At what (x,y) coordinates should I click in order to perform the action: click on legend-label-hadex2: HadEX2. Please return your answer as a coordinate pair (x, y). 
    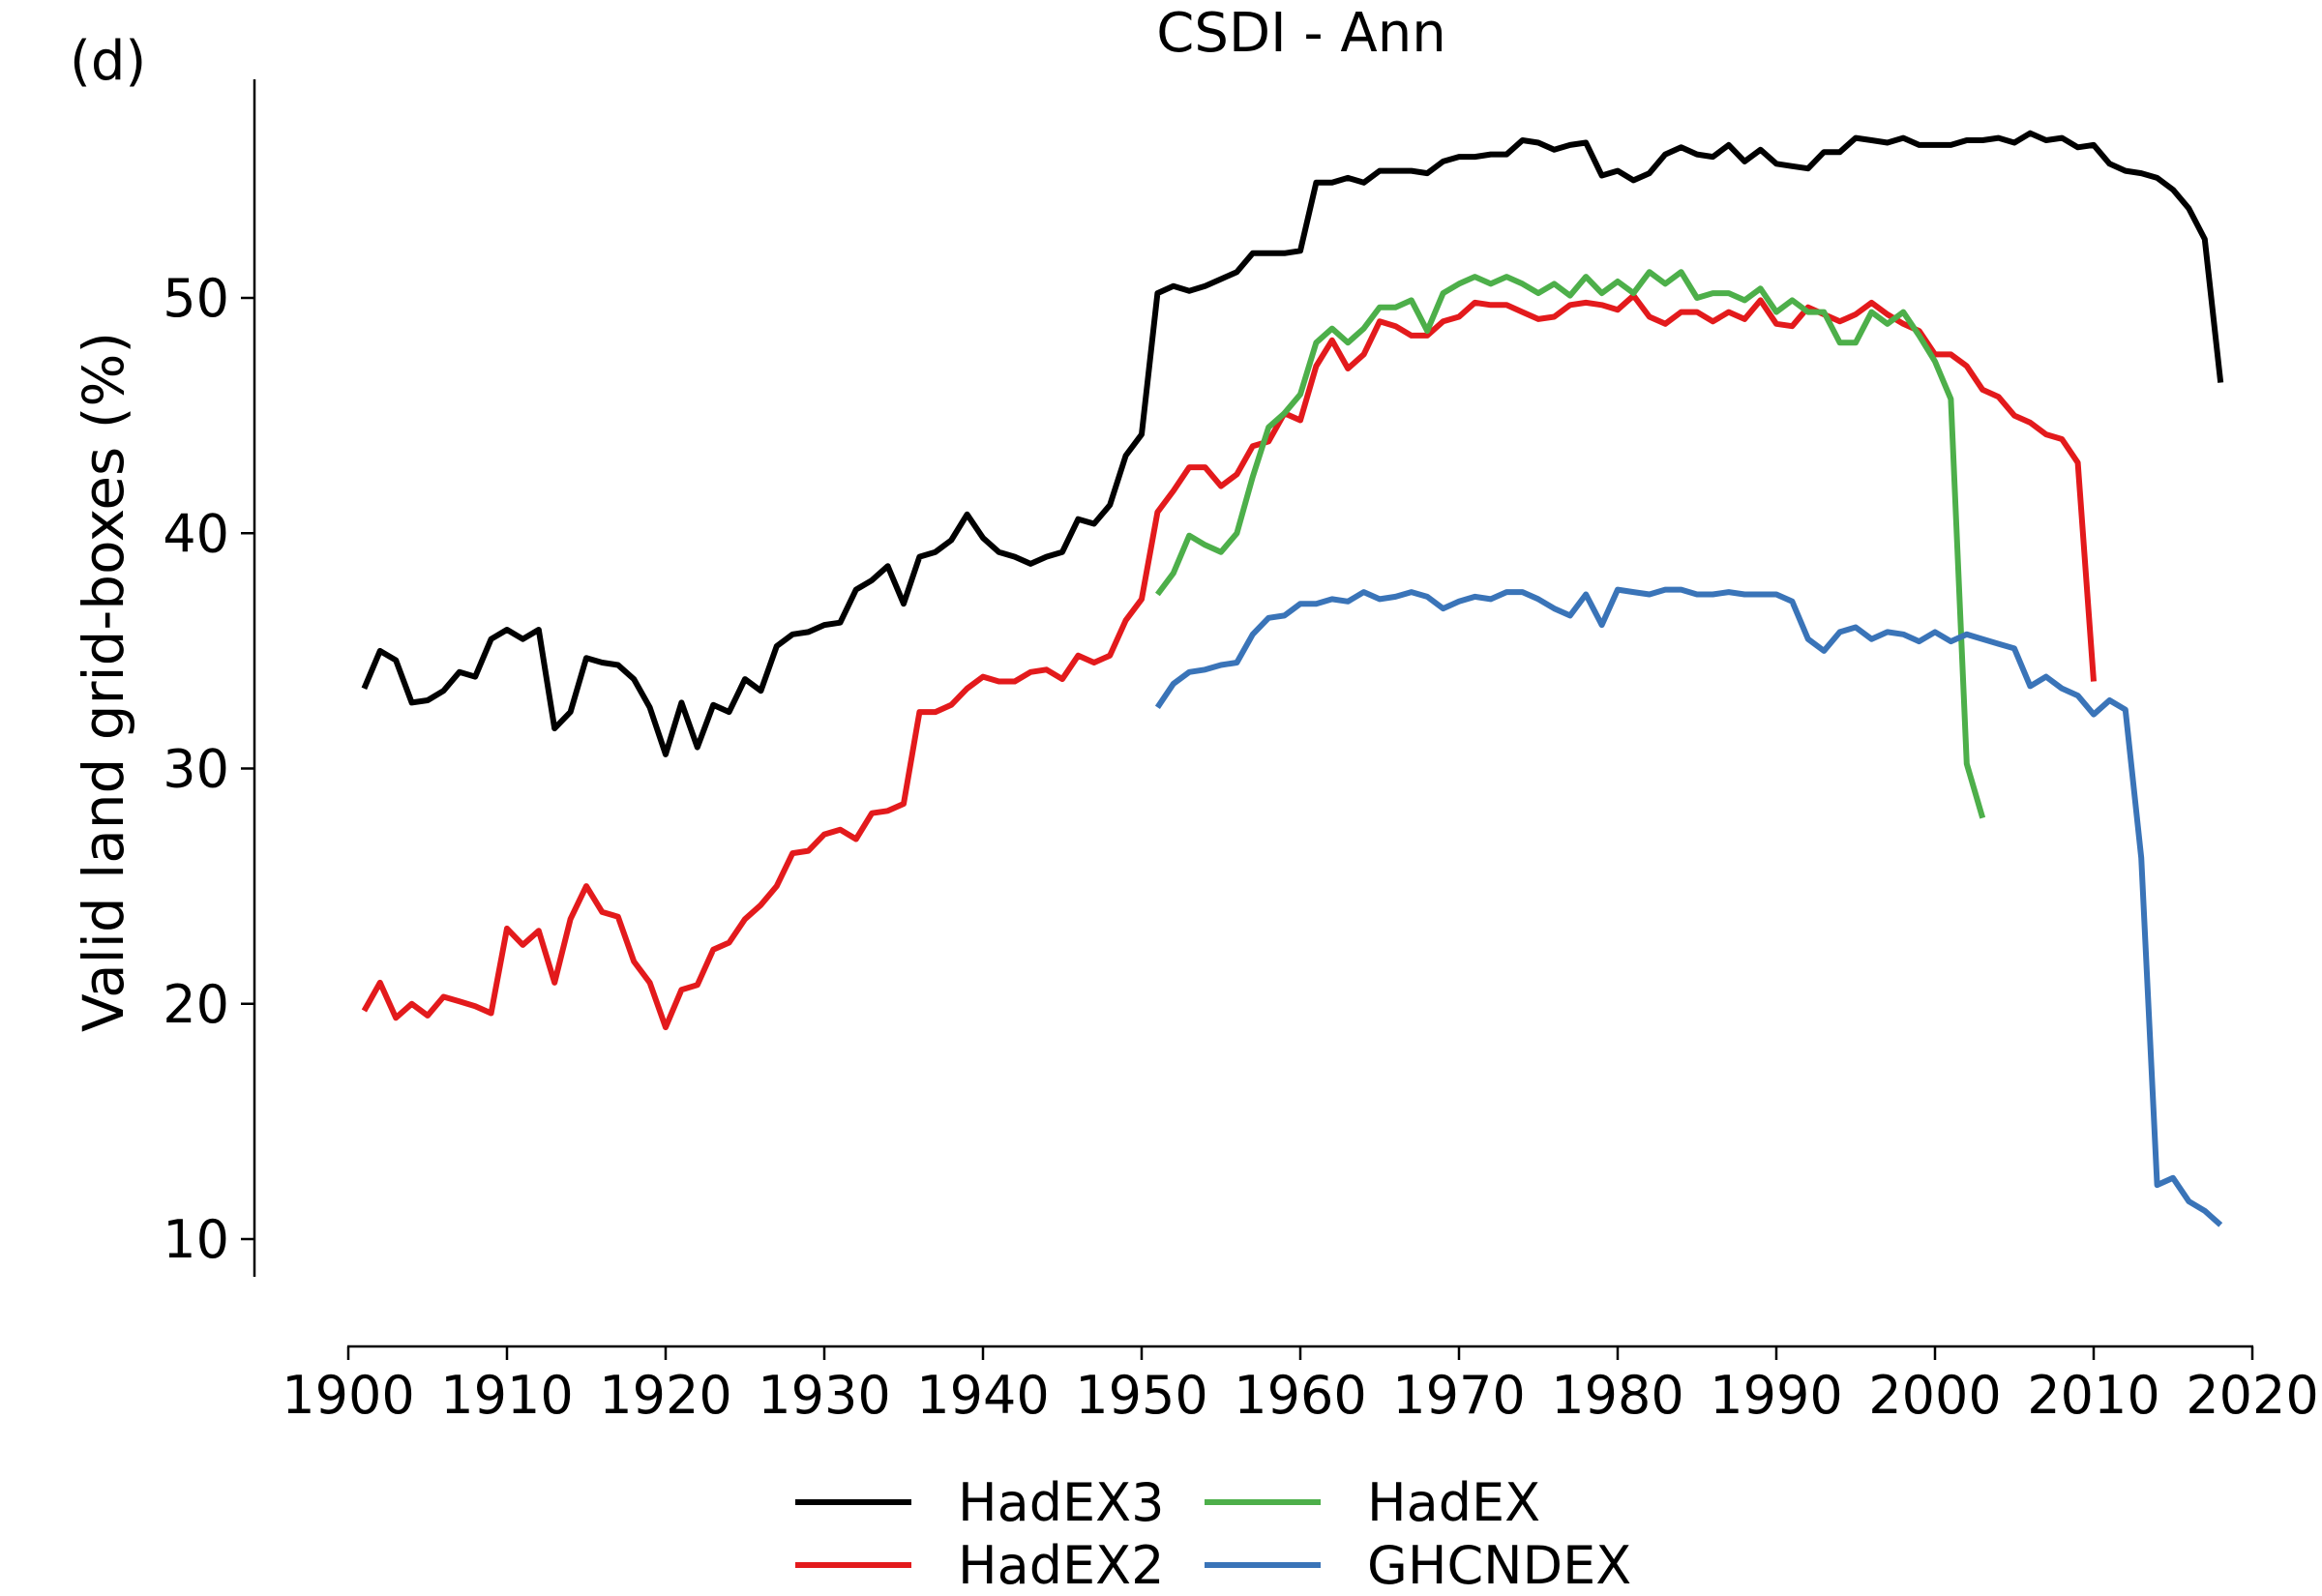
    Looking at the image, I should click on (1061, 1565).